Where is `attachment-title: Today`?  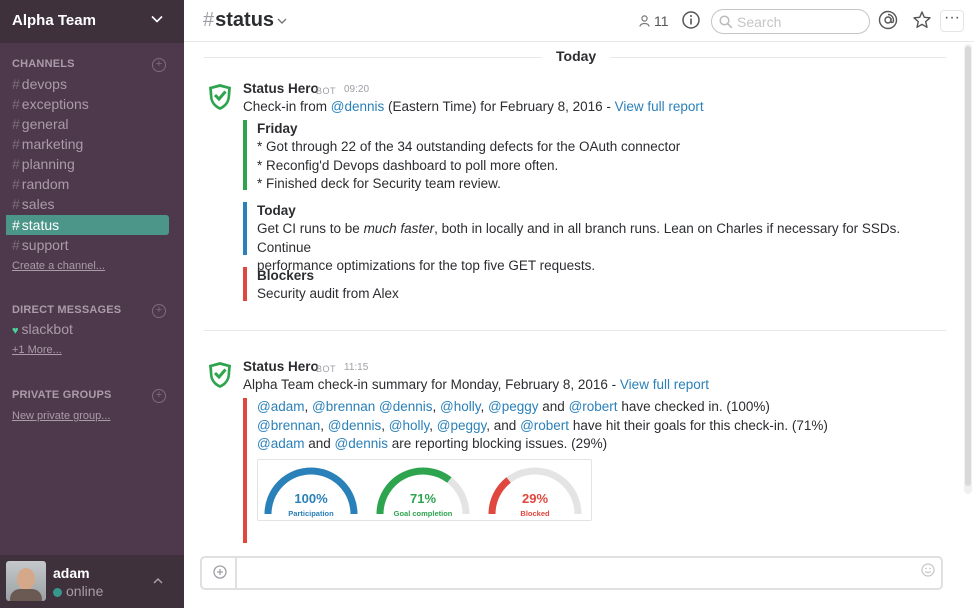 attachment-title: Today is located at coordinates (276, 210).